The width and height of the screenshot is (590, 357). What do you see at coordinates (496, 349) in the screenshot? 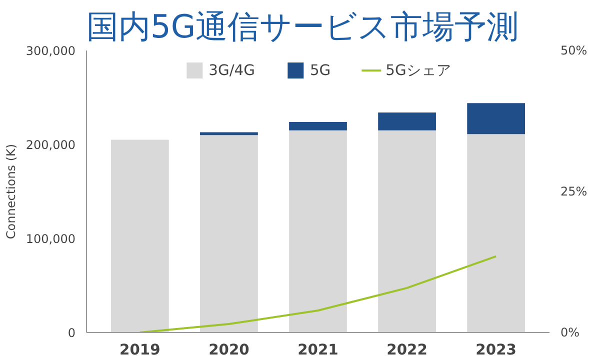
I see `x-tick-label: 2023` at bounding box center [496, 349].